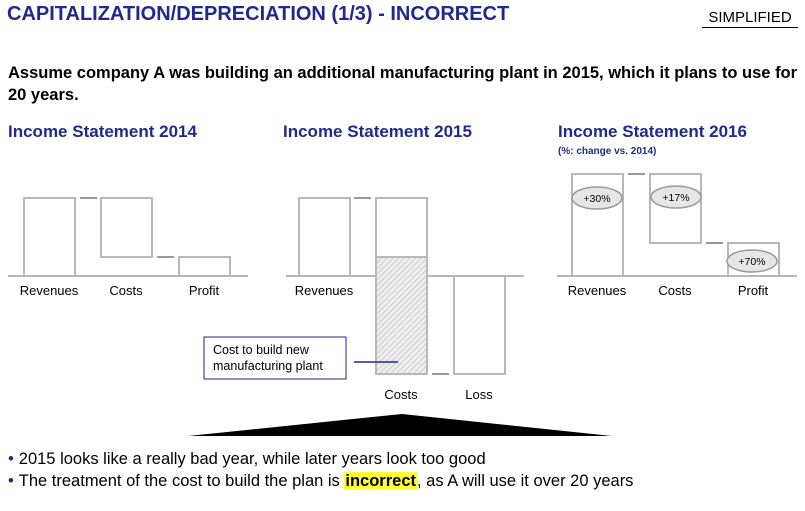 The width and height of the screenshot is (805, 511). What do you see at coordinates (675, 290) in the screenshot?
I see `label-costs-2016: Costs` at bounding box center [675, 290].